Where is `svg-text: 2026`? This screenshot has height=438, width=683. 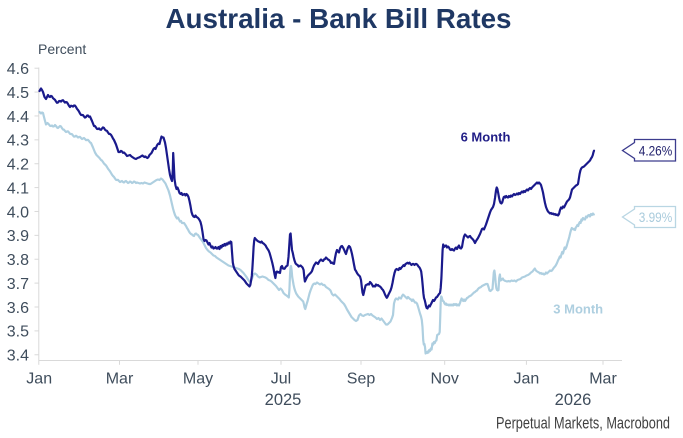
svg-text: 2026 is located at coordinates (573, 400).